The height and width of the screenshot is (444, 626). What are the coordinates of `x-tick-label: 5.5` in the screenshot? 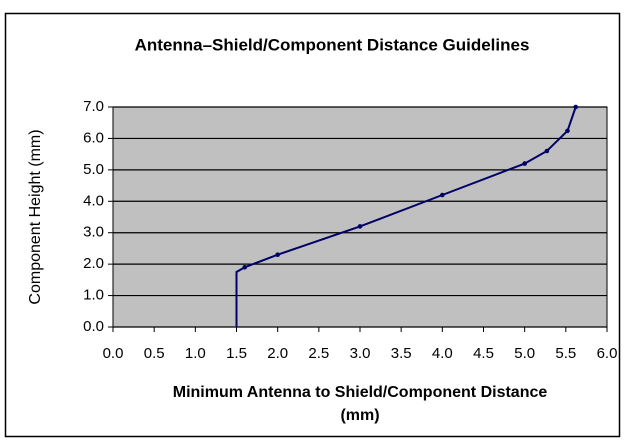 It's located at (565, 353).